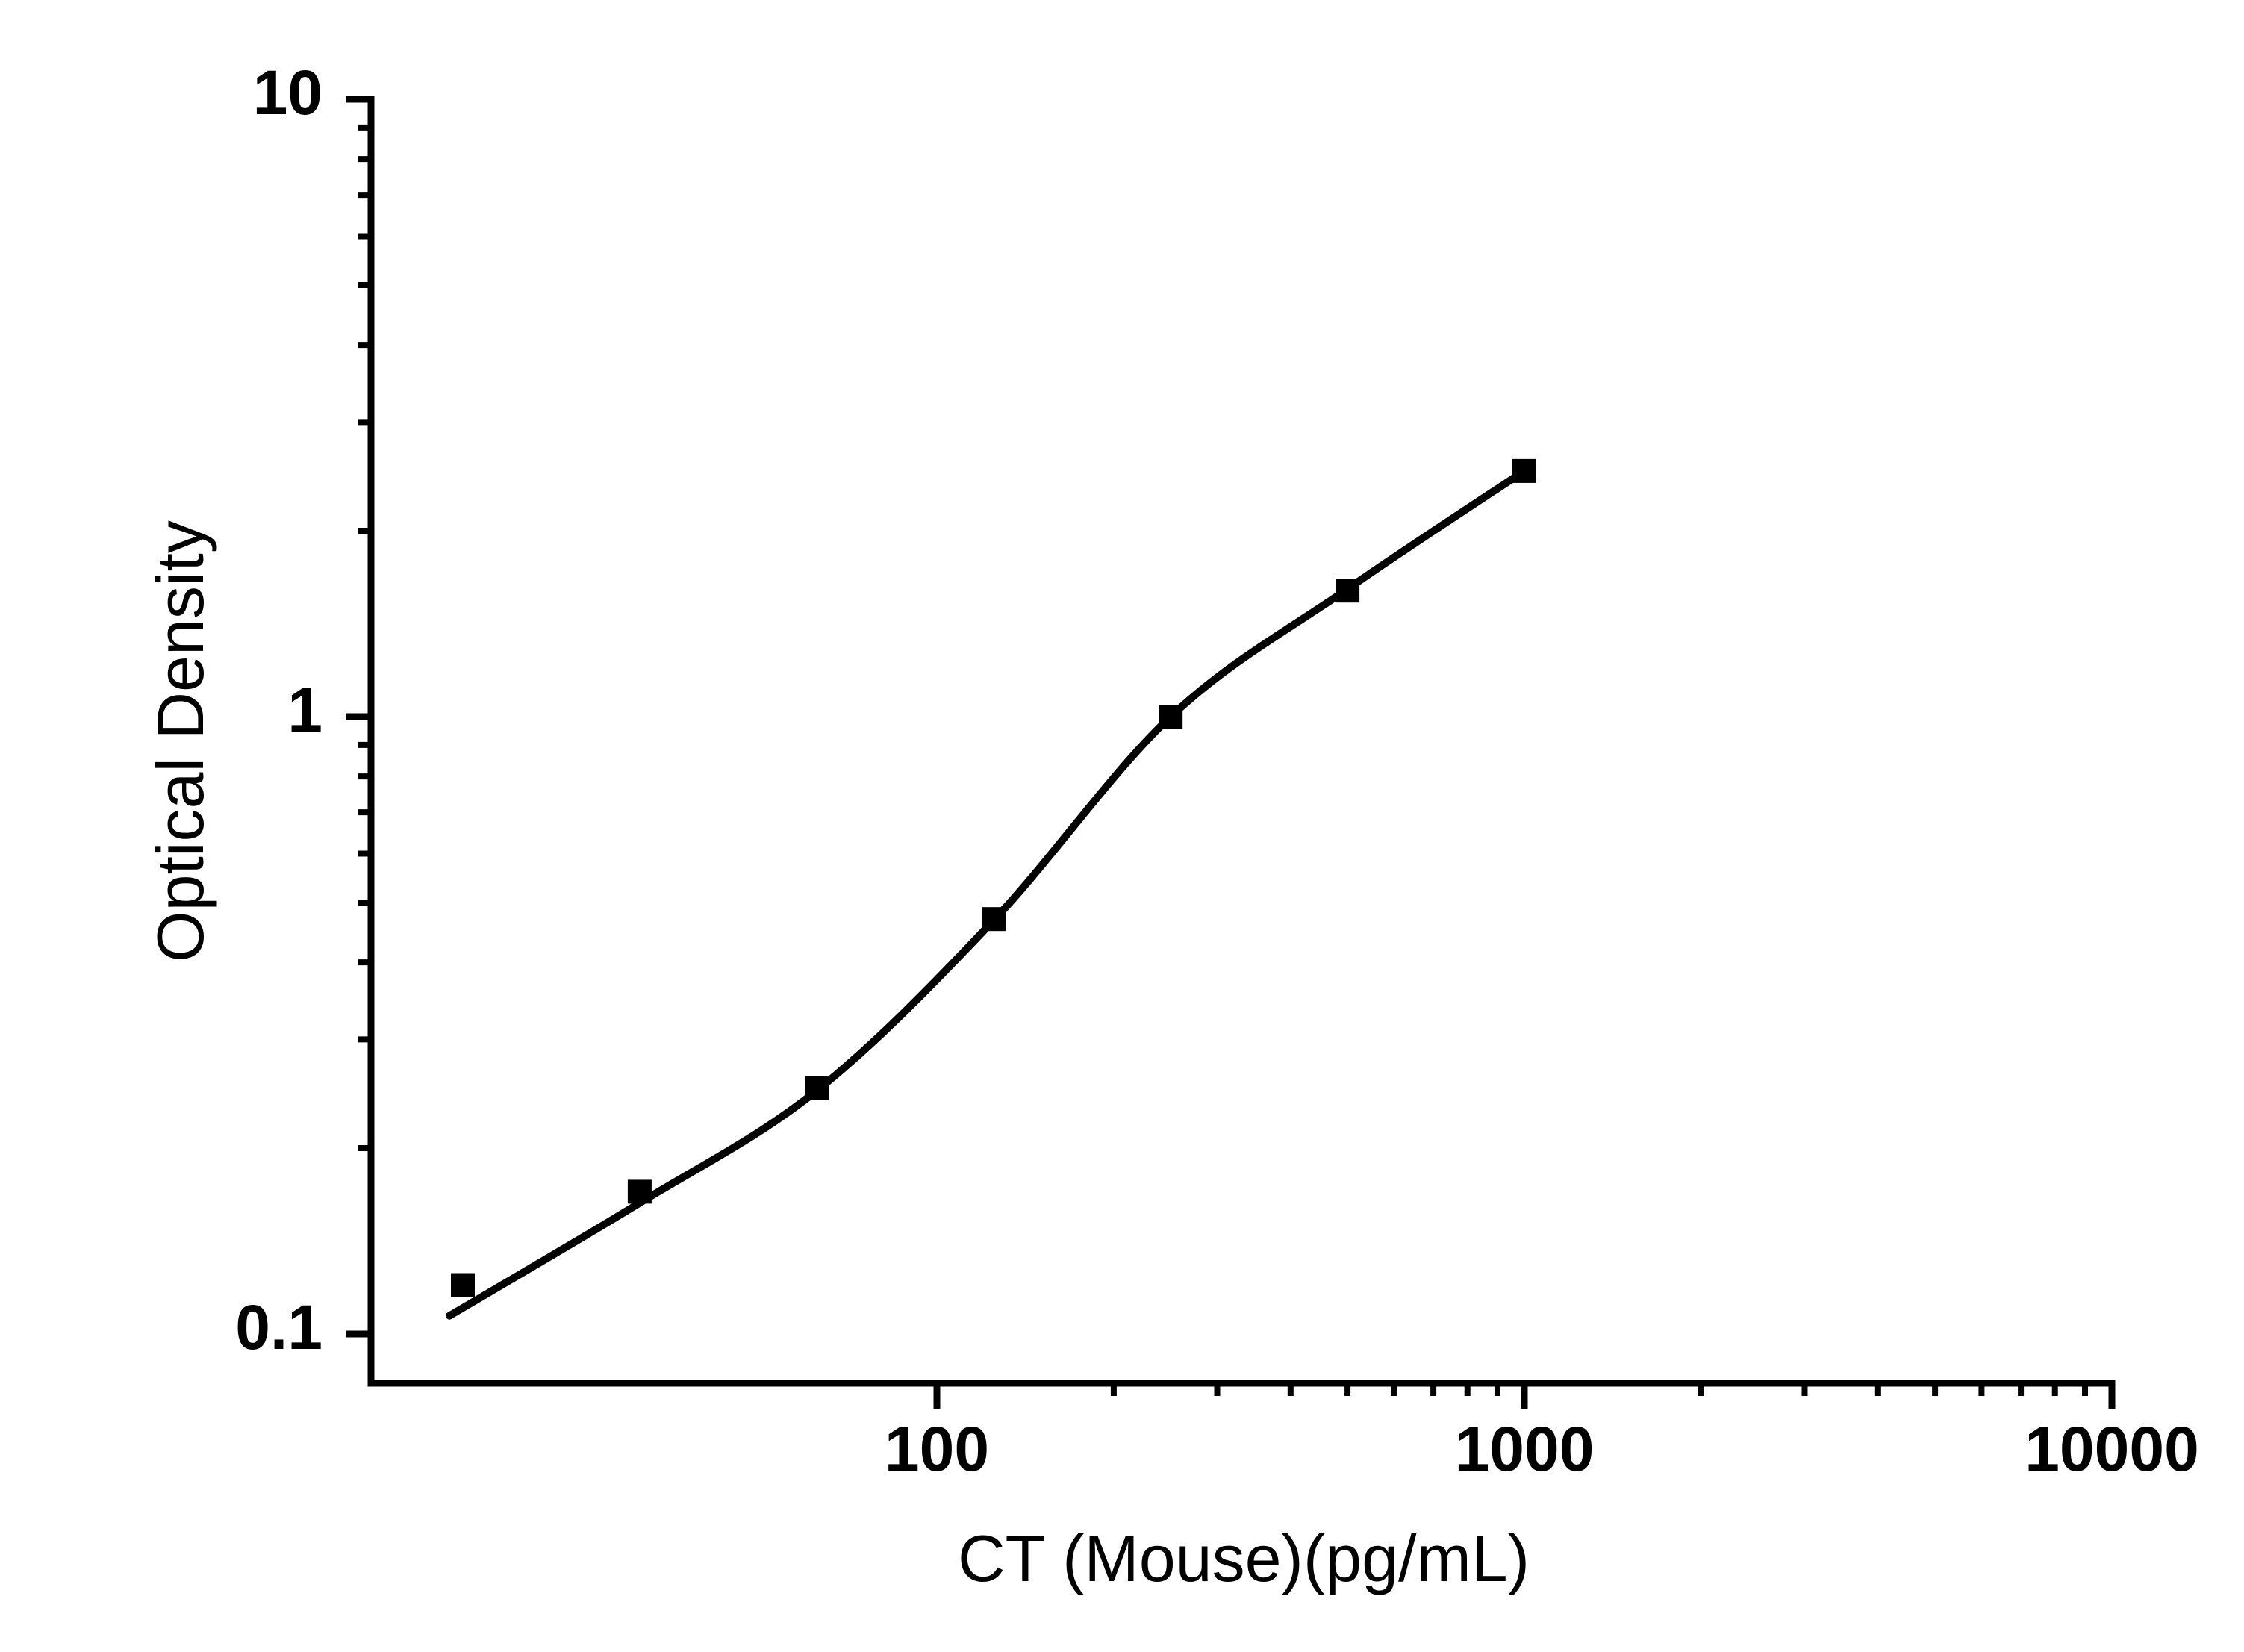 The width and height of the screenshot is (2244, 1652). What do you see at coordinates (1244, 1558) in the screenshot?
I see `x-axis-title: CT (Mouse)(pg/mL)` at bounding box center [1244, 1558].